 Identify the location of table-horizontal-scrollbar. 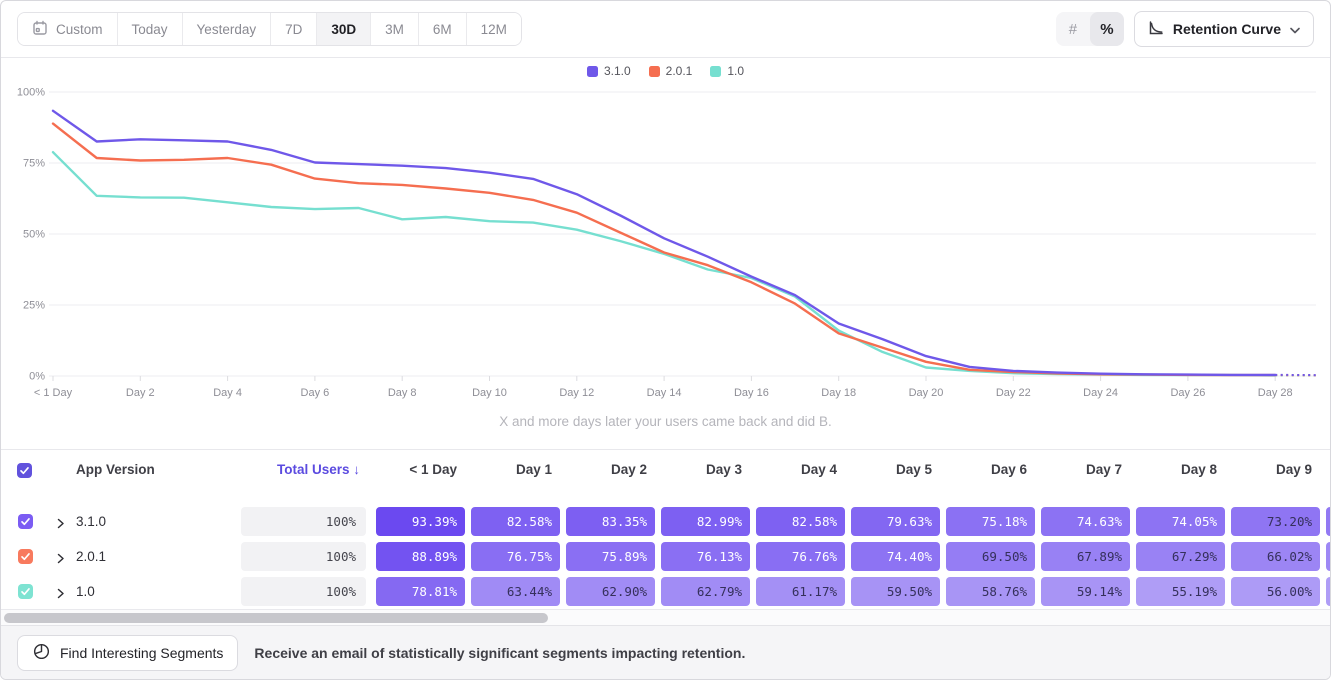
(665, 617).